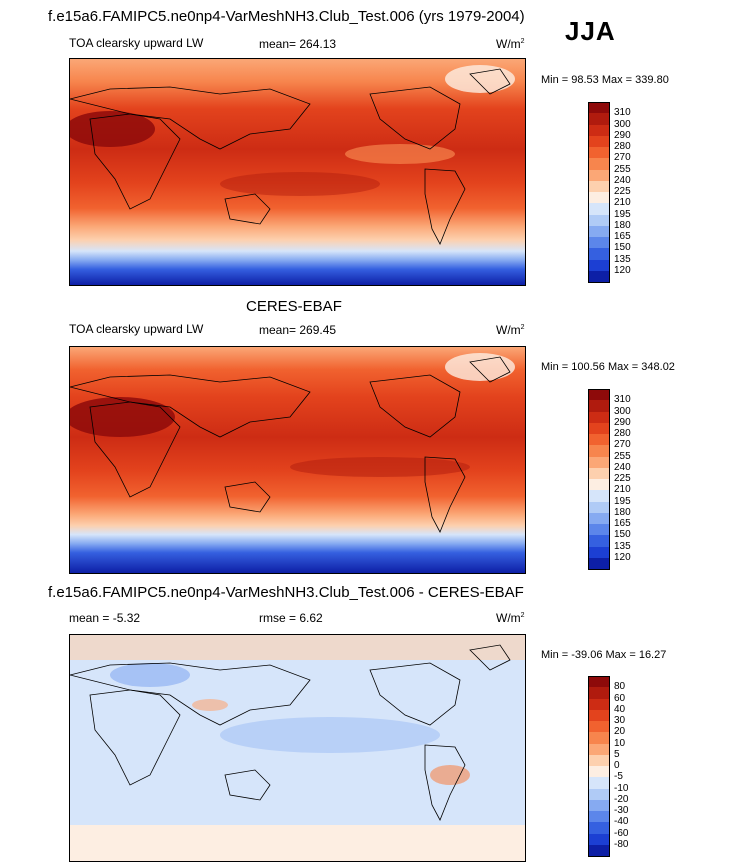  What do you see at coordinates (621, 833) in the screenshot?
I see `colorbar-tick-label: -60` at bounding box center [621, 833].